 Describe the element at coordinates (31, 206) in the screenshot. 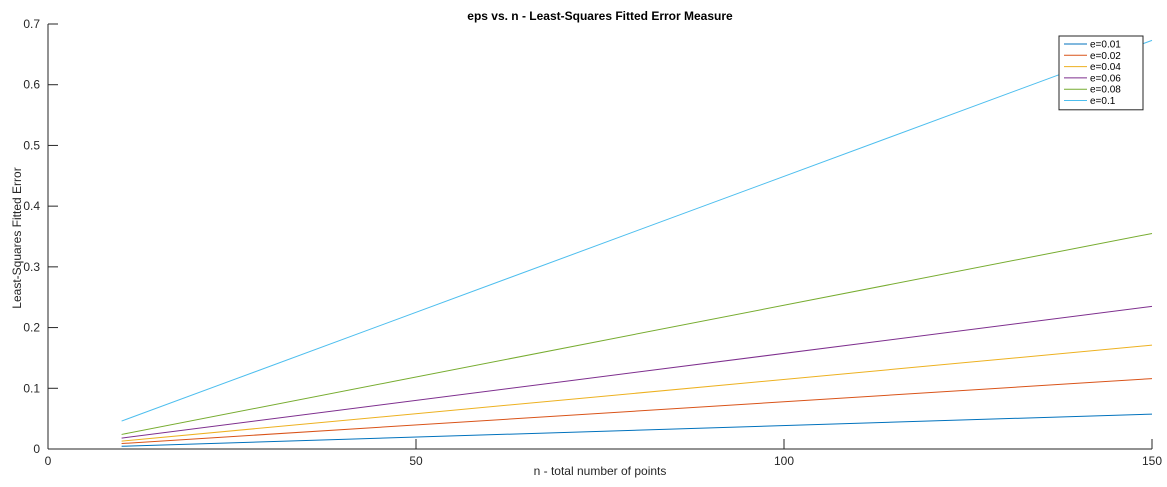

I see `y-tick-label: 0.4` at that location.